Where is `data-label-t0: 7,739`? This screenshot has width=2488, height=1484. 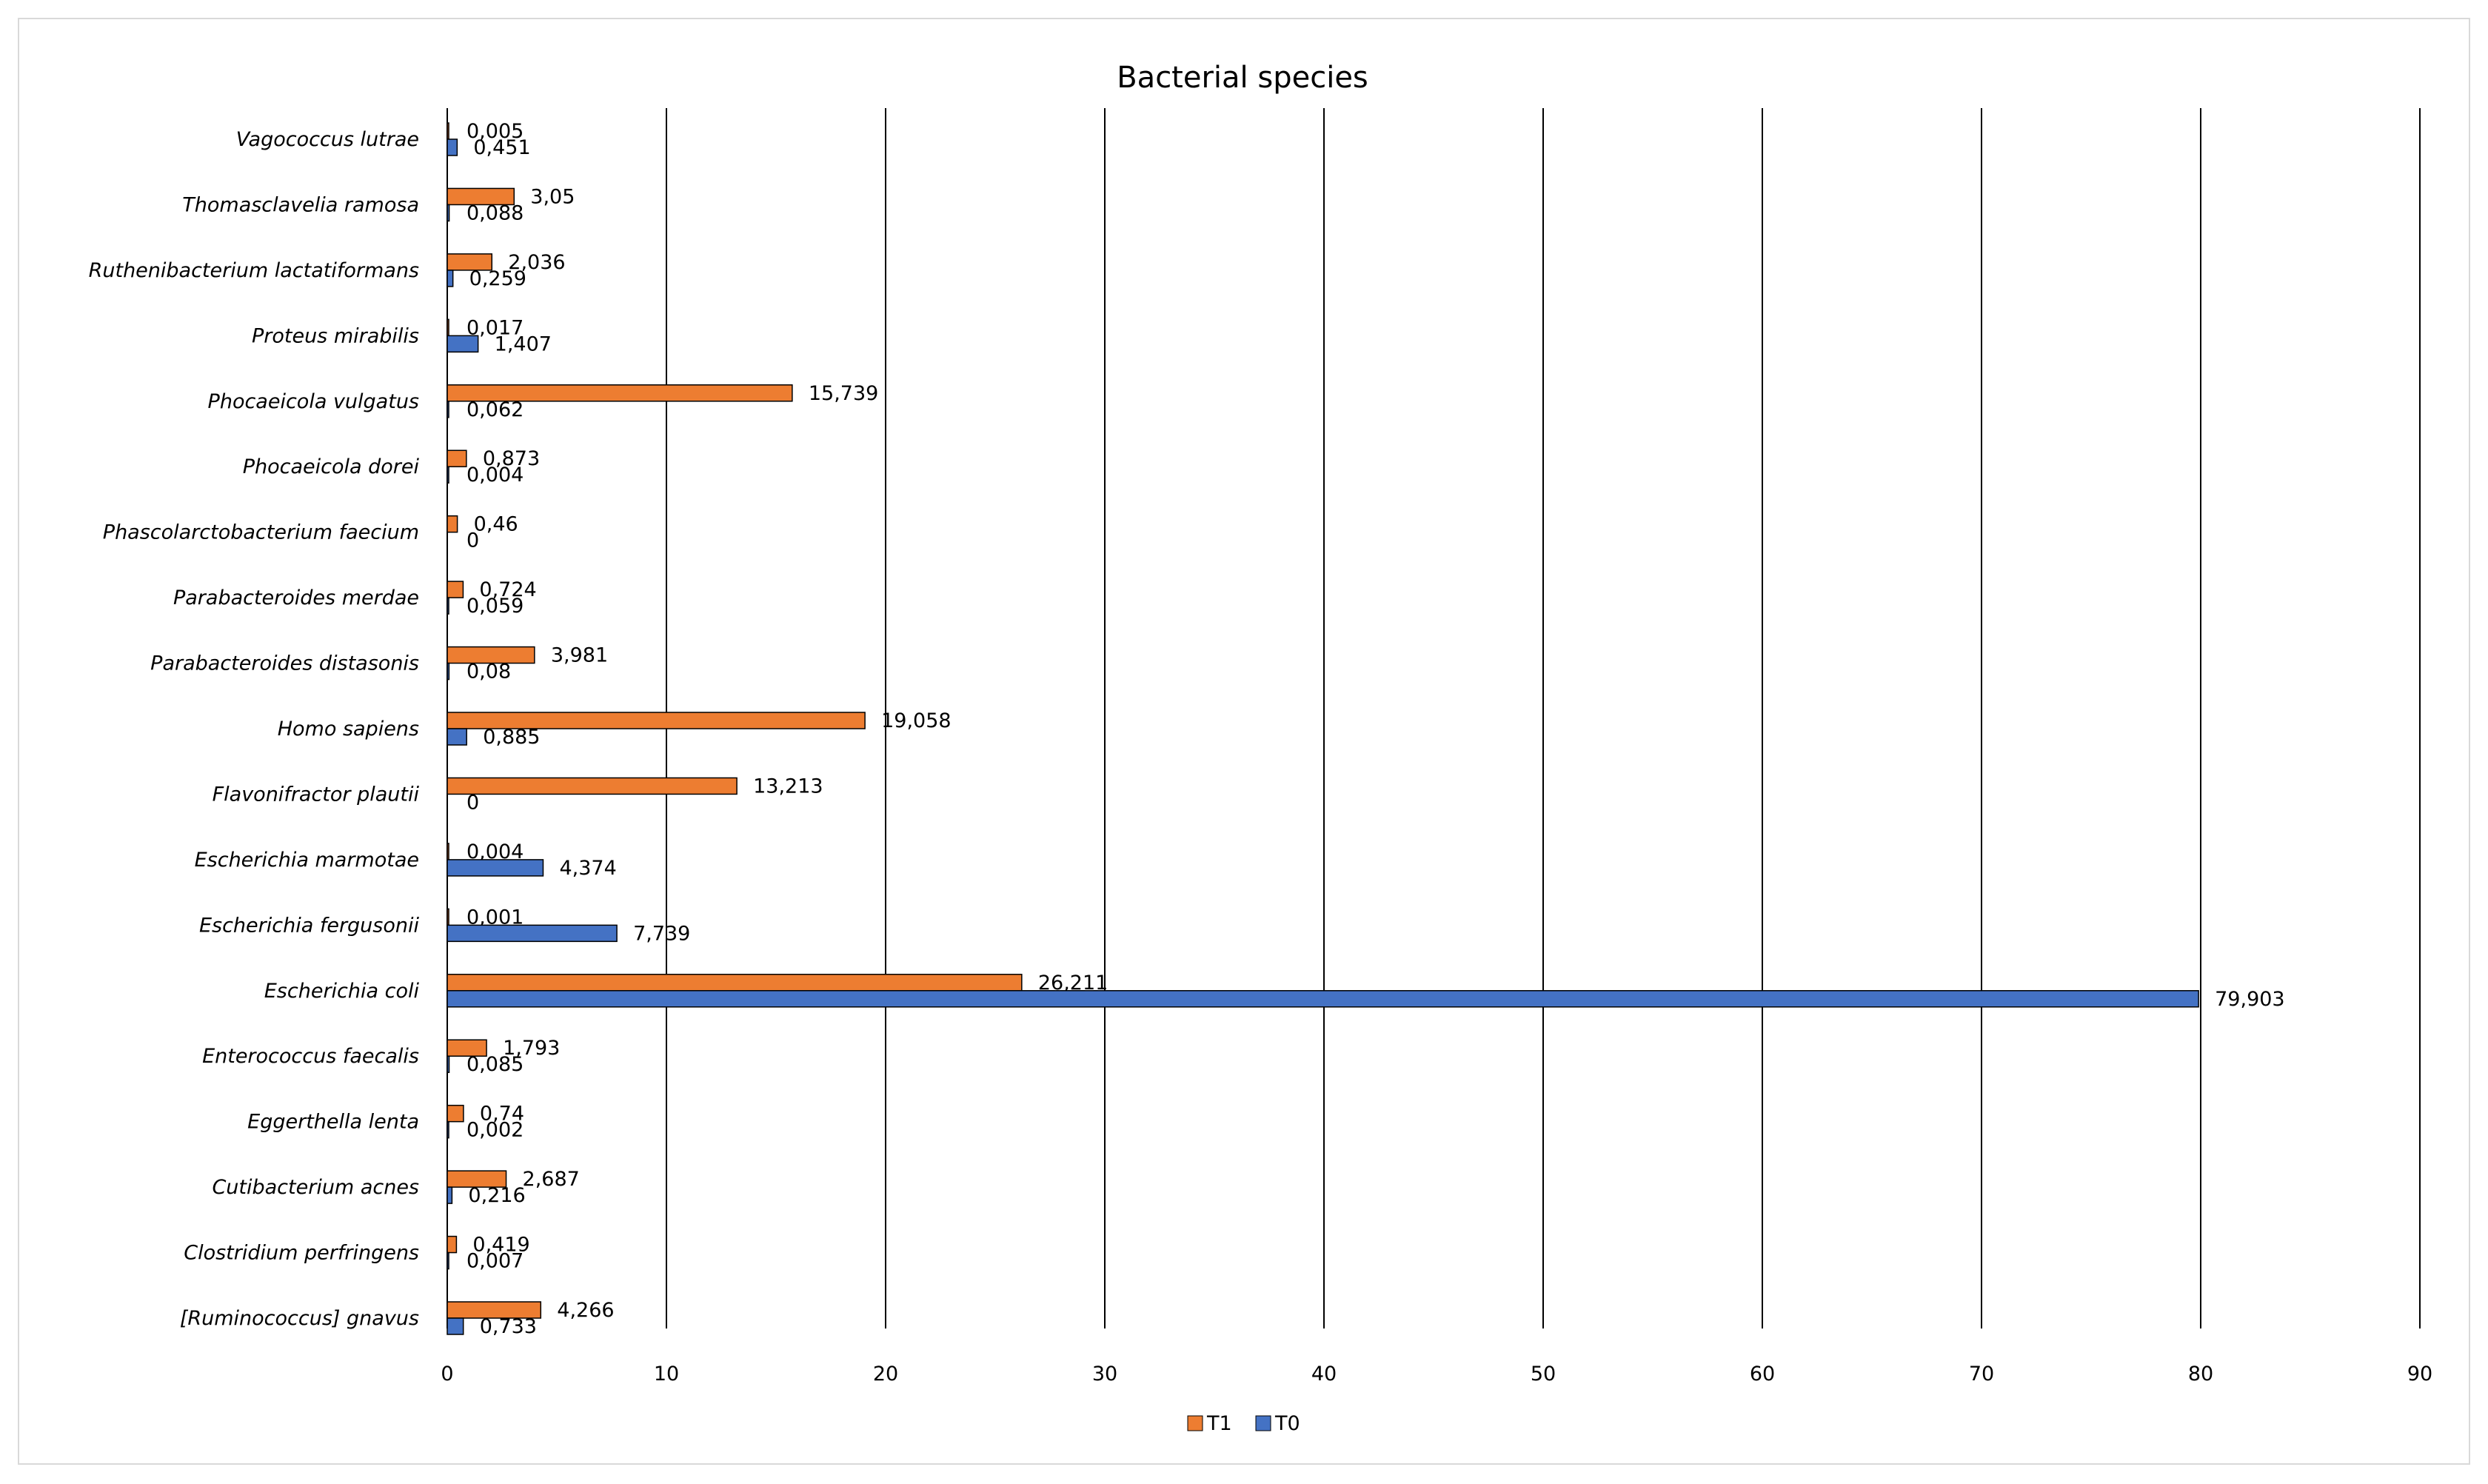
data-label-t0: 7,739 is located at coordinates (662, 933).